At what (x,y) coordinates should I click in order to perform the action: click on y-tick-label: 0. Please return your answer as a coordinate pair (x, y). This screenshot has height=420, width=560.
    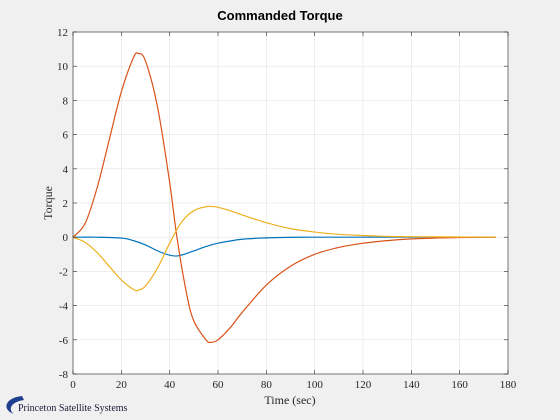
    Looking at the image, I should click on (66, 238).